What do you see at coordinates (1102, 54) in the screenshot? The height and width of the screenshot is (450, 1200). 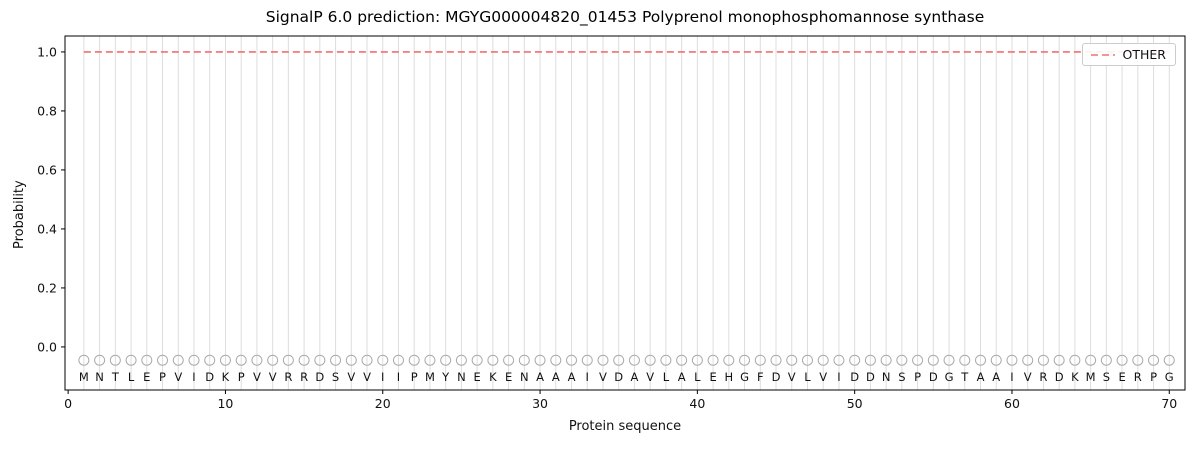 I see `legend-dash-icon` at bounding box center [1102, 54].